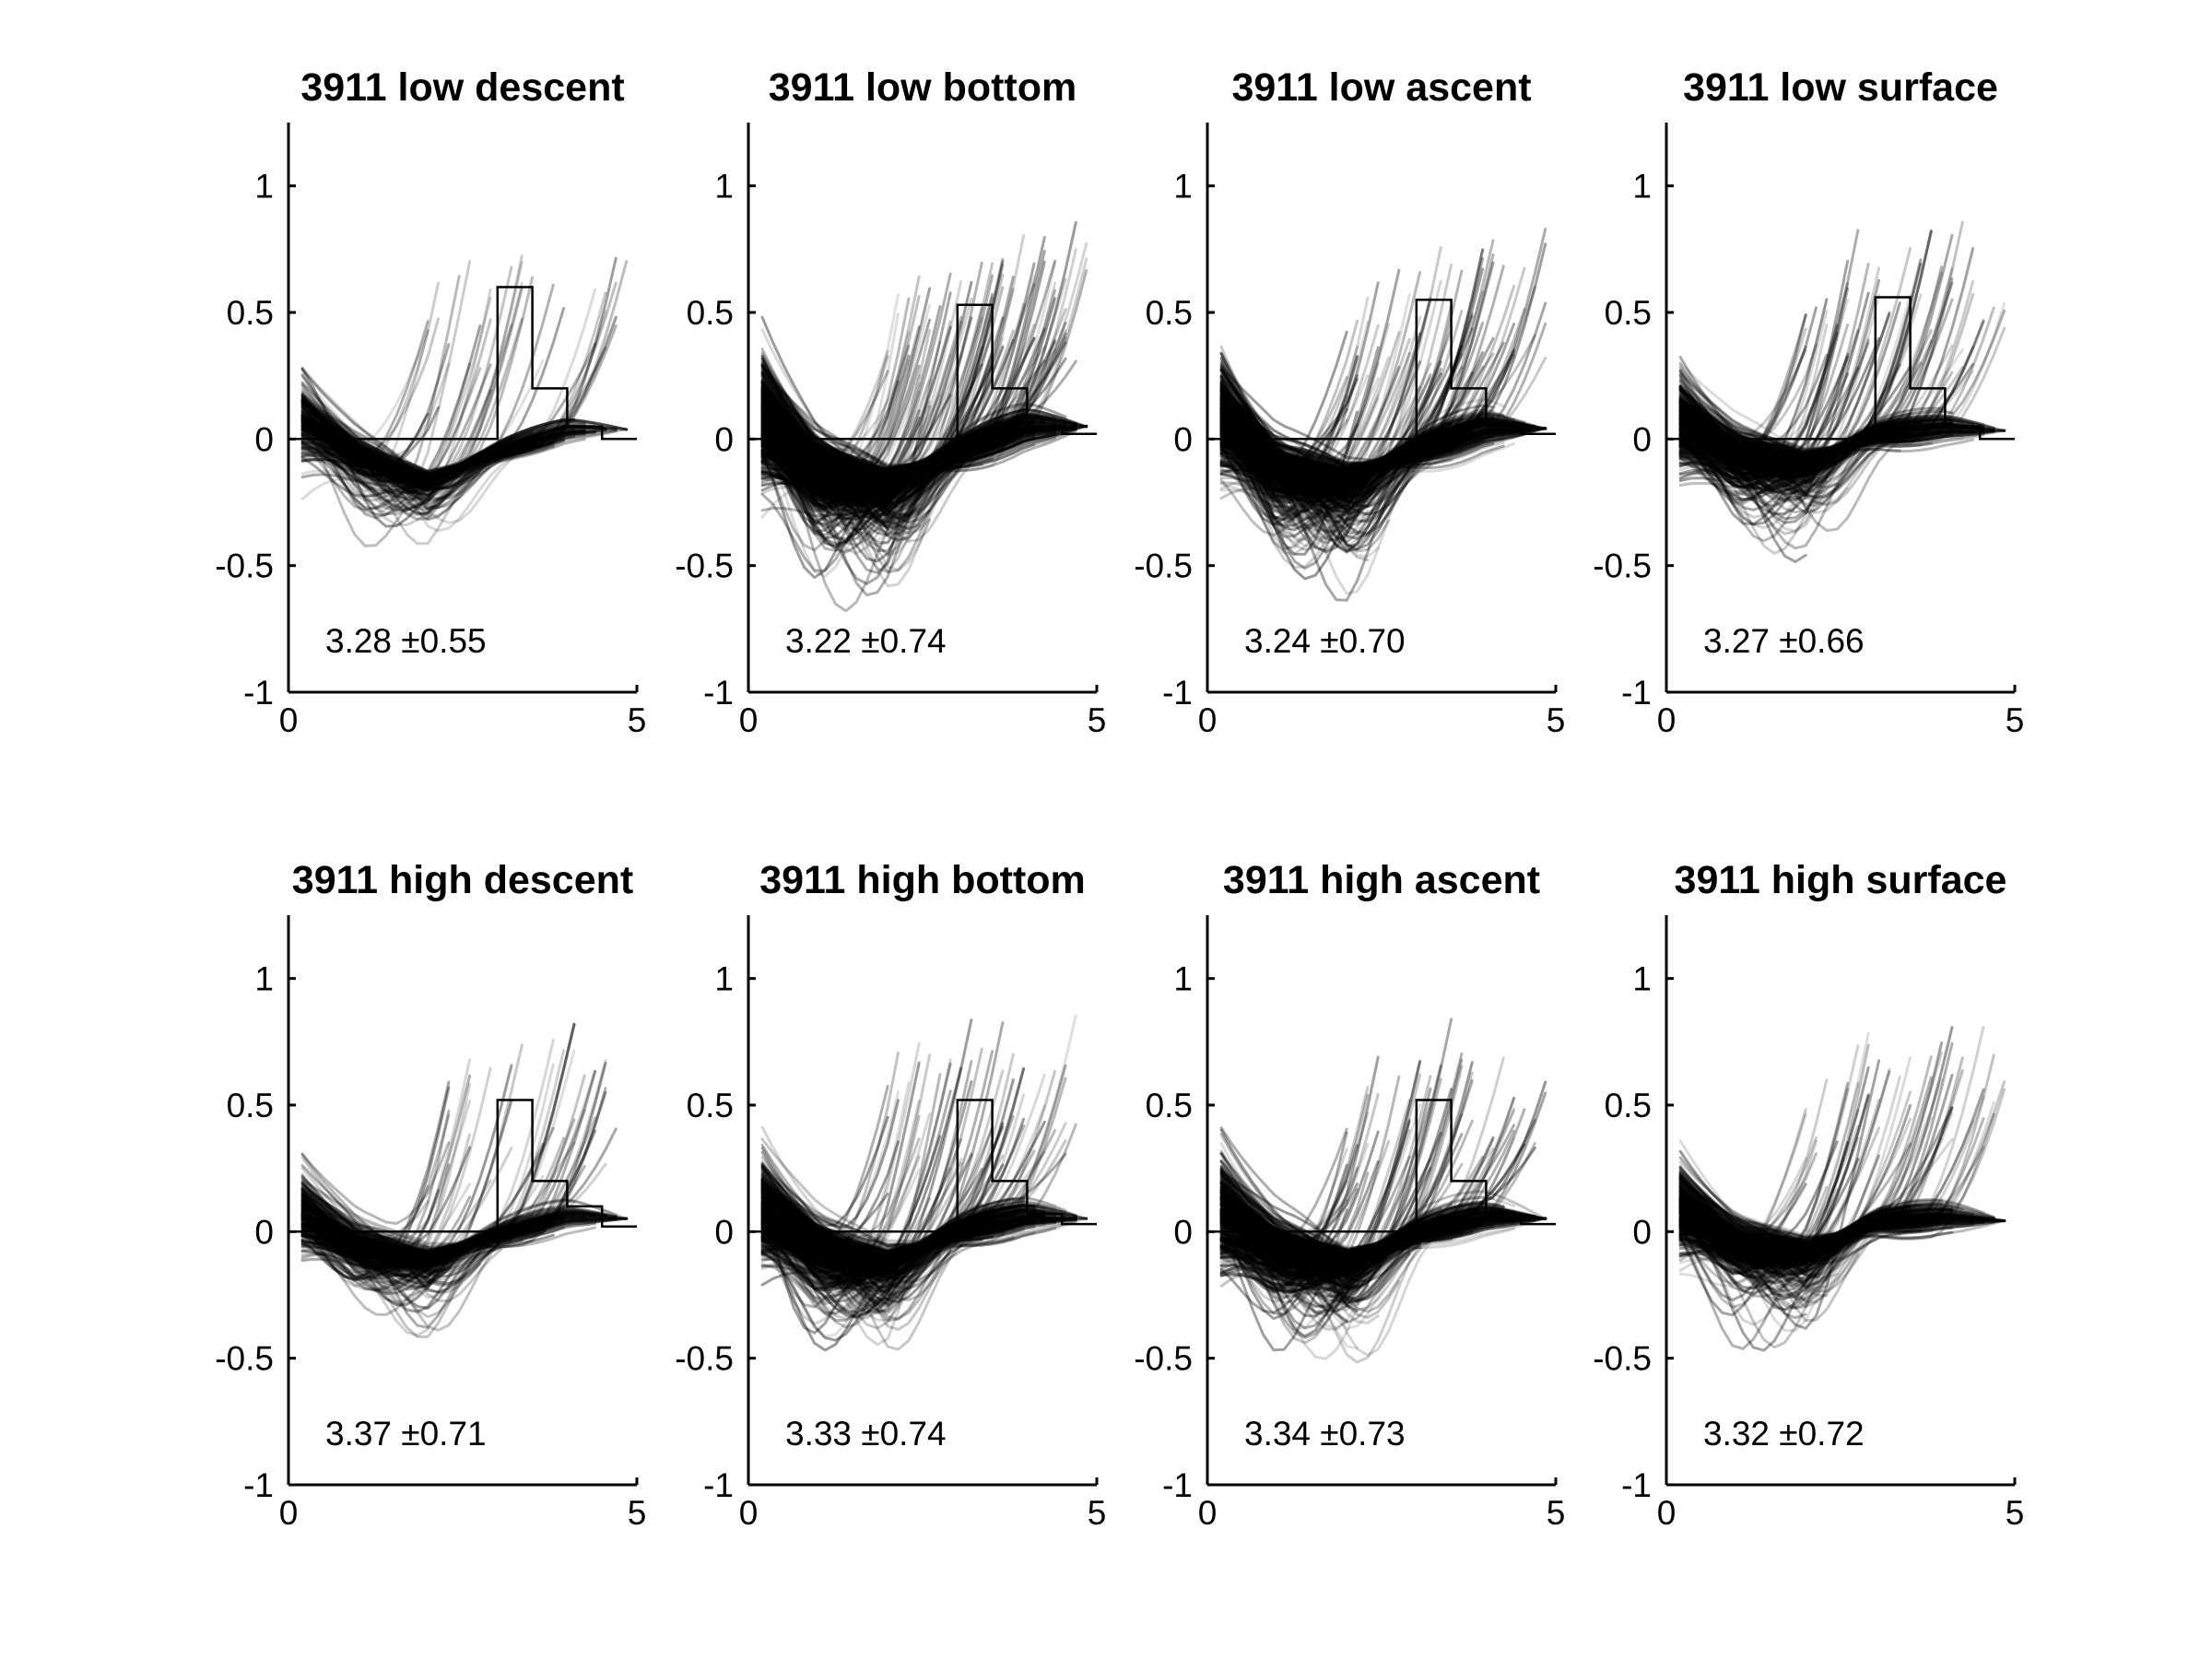 This screenshot has height=1659, width=2212. What do you see at coordinates (866, 1434) in the screenshot?
I see `panel-6-stat-annotation: 3.33 ±0.74` at bounding box center [866, 1434].